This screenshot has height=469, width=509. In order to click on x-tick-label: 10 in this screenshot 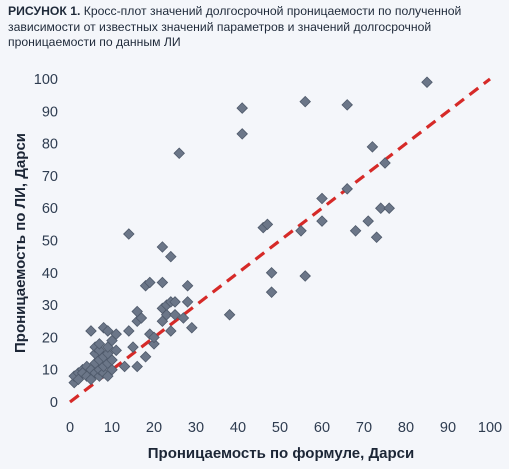, I will do `click(112, 428)`.